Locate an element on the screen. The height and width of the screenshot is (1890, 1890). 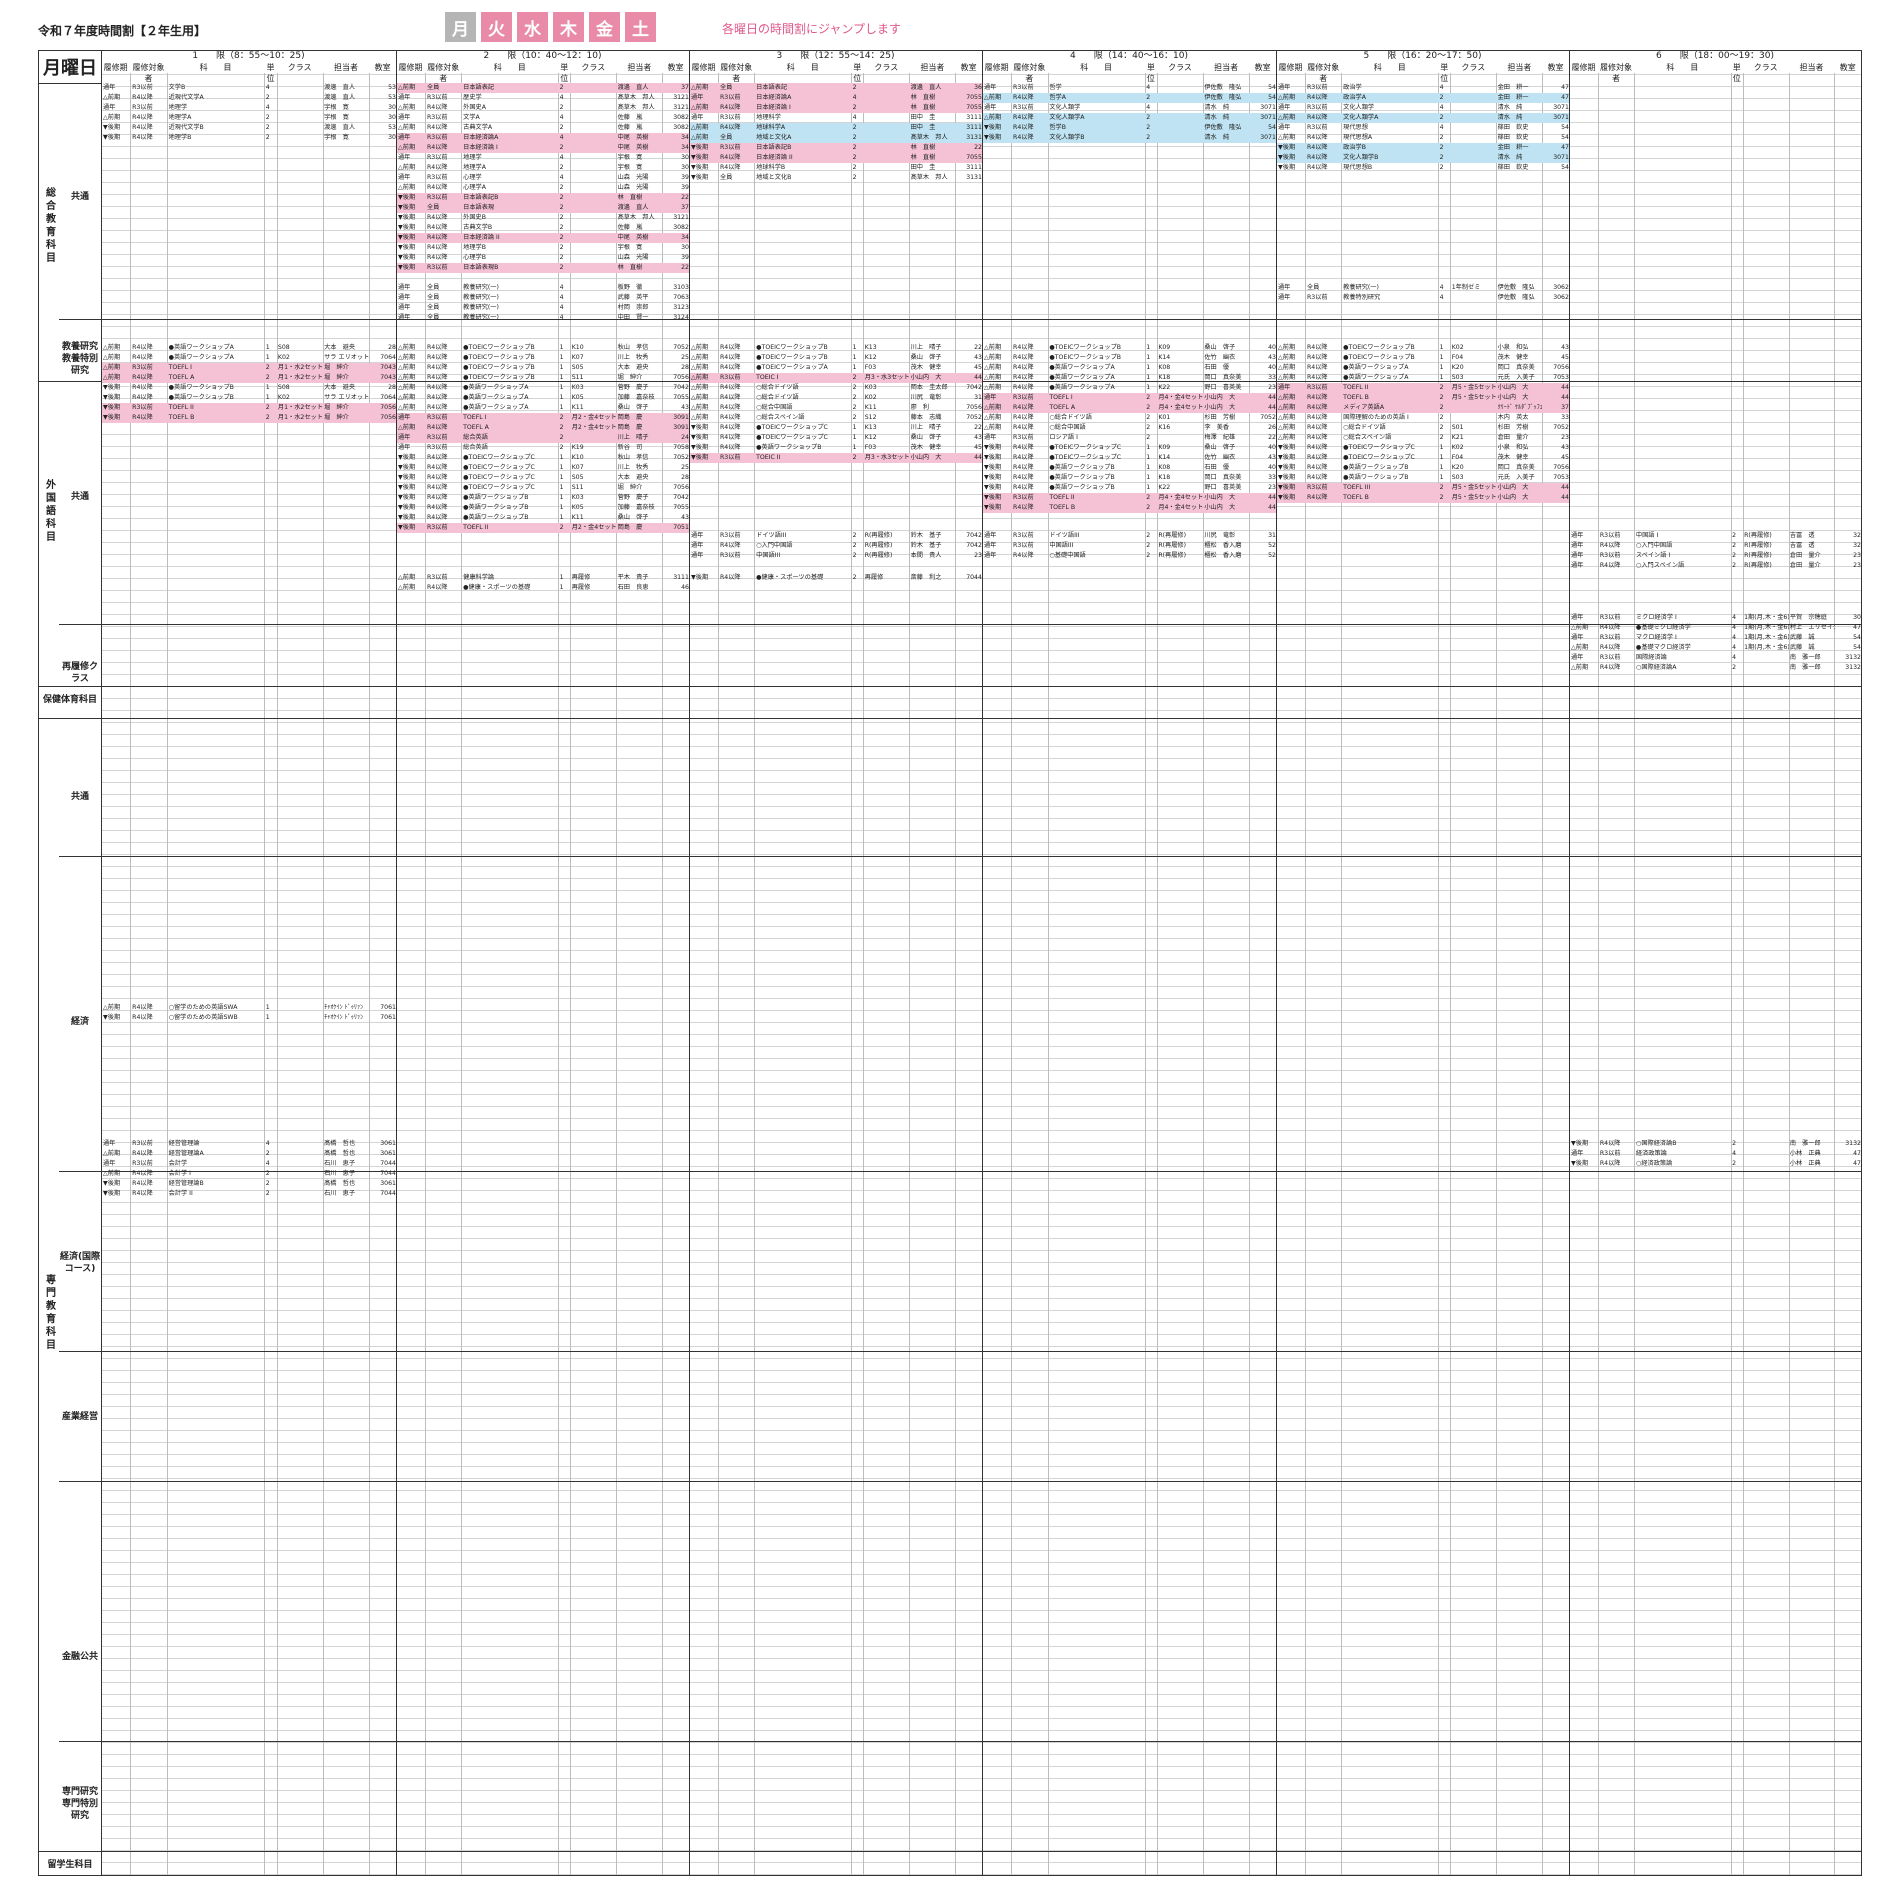
subject-cell: 地理学B is located at coordinates (180, 137).